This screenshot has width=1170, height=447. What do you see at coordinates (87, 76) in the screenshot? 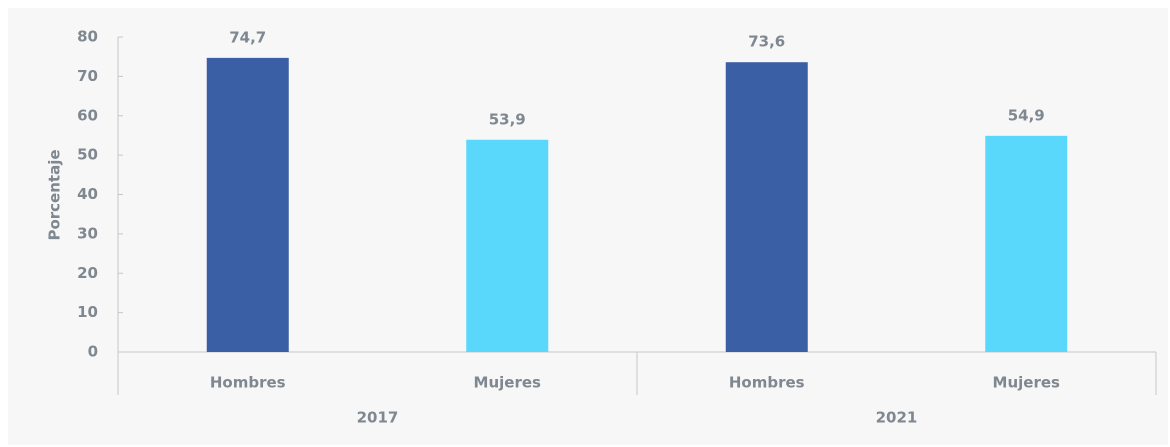
I see `y-tick-label: 70` at bounding box center [87, 76].